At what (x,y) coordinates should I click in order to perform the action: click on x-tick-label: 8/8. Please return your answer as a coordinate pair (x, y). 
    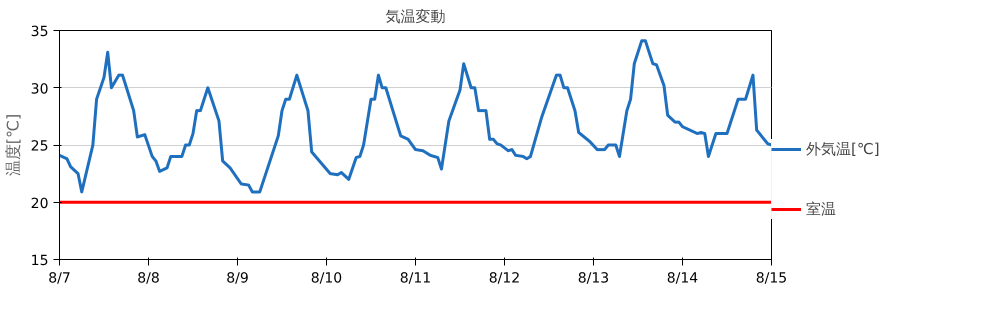
    Looking at the image, I should click on (148, 278).